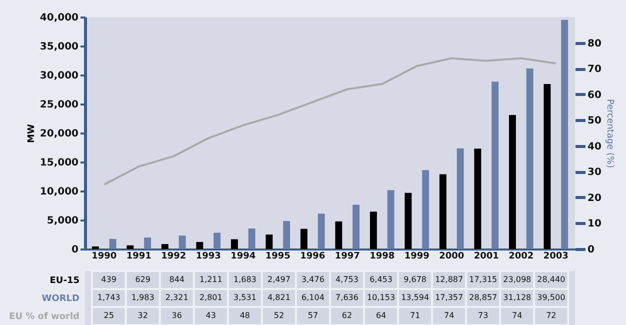 Image resolution: width=626 pixels, height=325 pixels. What do you see at coordinates (347, 257) in the screenshot?
I see `x-tick-label: 1997` at bounding box center [347, 257].